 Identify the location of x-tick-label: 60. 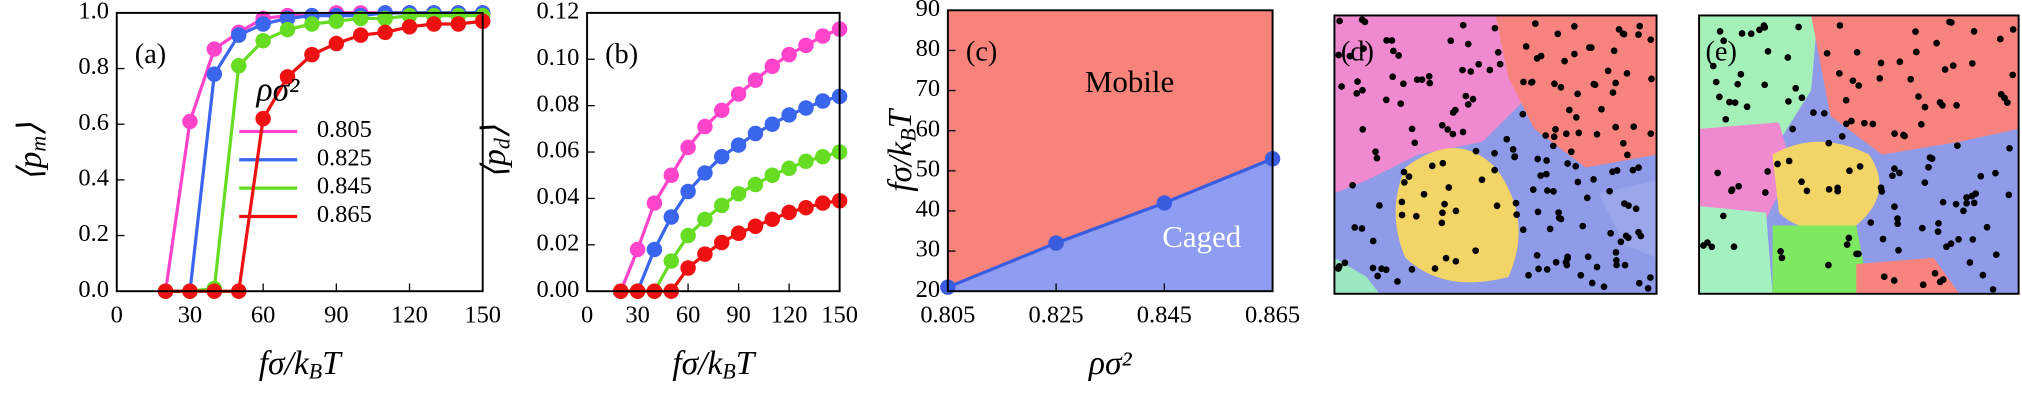
(263, 315).